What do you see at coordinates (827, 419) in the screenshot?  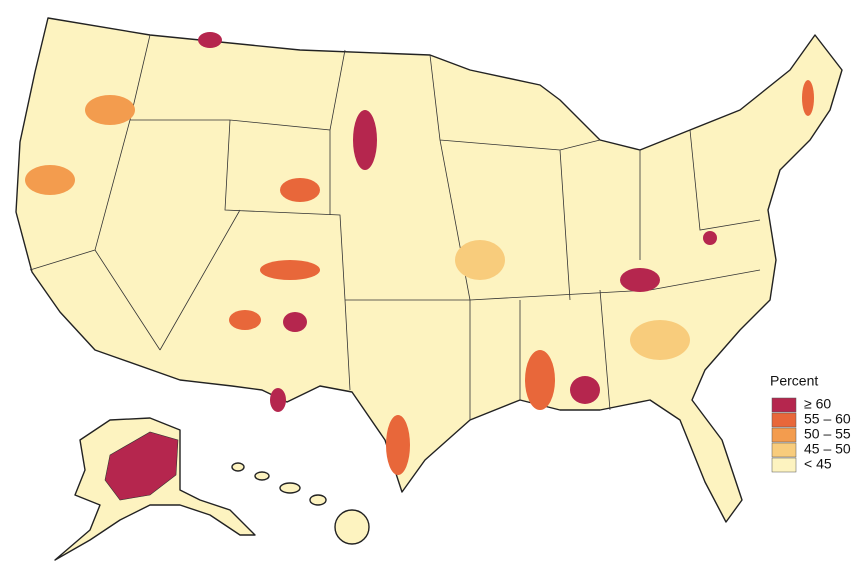 I see `legend-label: 55 – 60` at bounding box center [827, 419].